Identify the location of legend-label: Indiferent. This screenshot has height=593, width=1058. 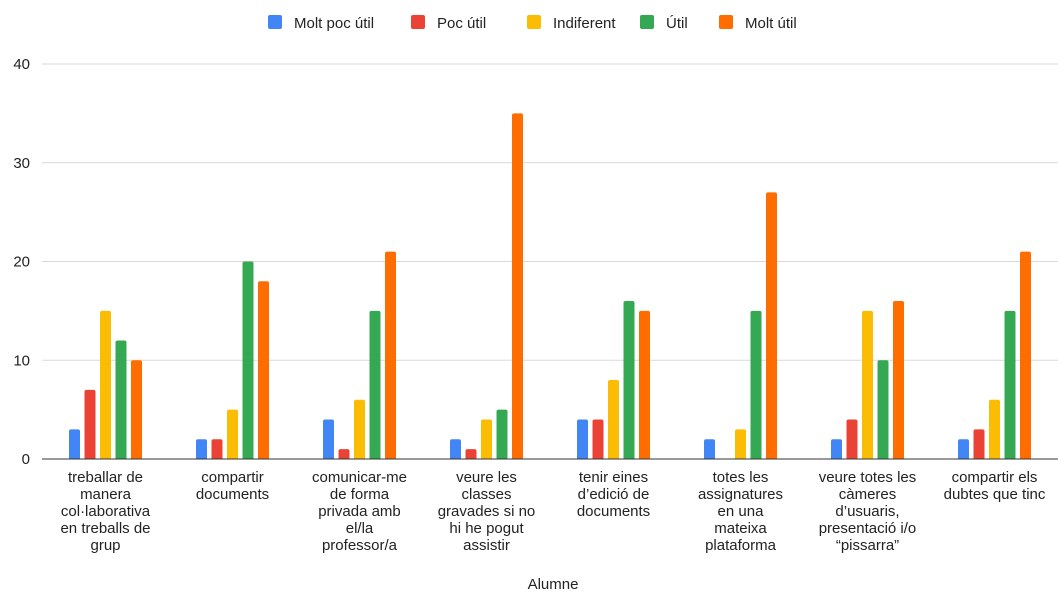
(584, 23).